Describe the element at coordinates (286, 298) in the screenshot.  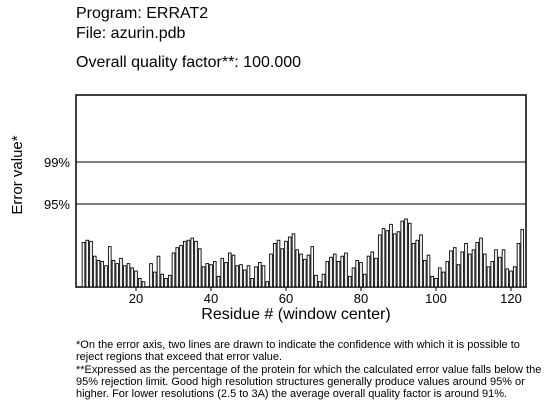
I see `x-tick-label-60: 60` at that location.